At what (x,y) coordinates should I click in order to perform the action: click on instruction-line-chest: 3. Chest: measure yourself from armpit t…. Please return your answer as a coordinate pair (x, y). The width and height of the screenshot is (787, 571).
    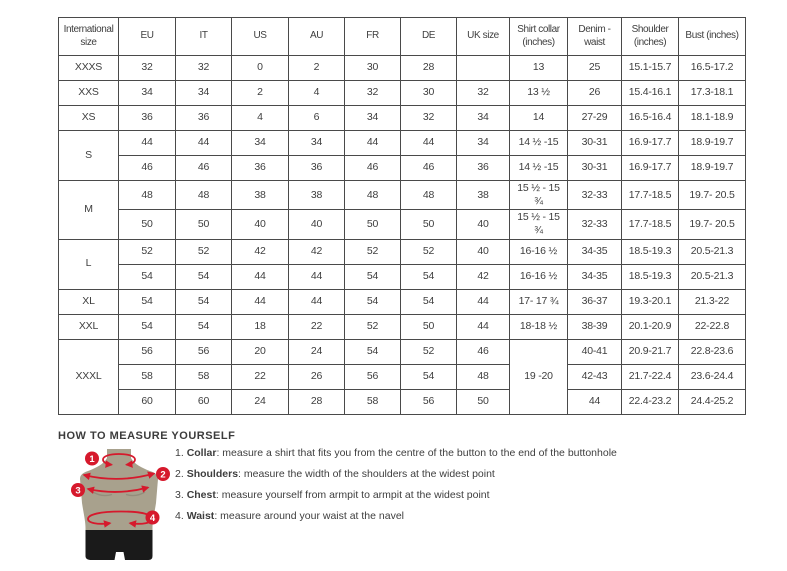
    Looking at the image, I should click on (455, 495).